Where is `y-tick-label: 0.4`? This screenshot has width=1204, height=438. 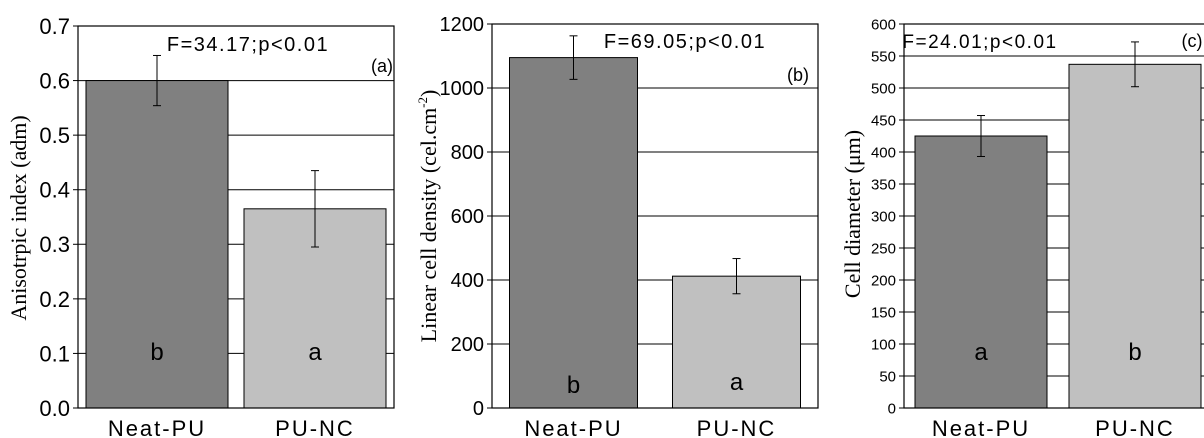 y-tick-label: 0.4 is located at coordinates (54, 190).